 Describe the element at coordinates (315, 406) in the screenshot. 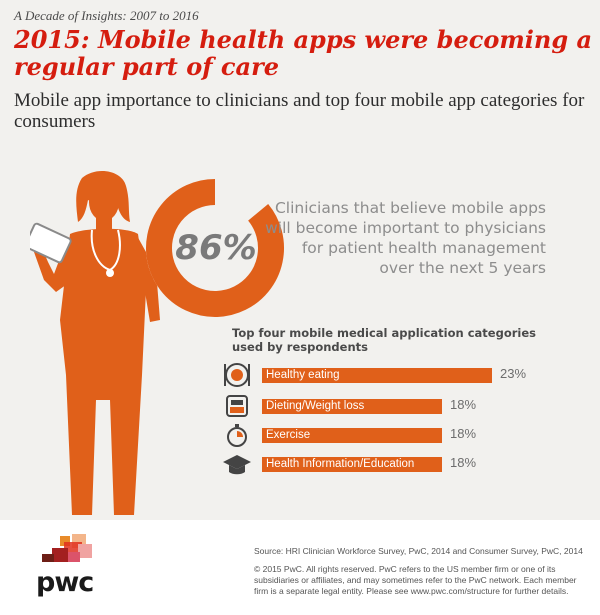

I see `bar-label: Dieting/Weight loss` at that location.